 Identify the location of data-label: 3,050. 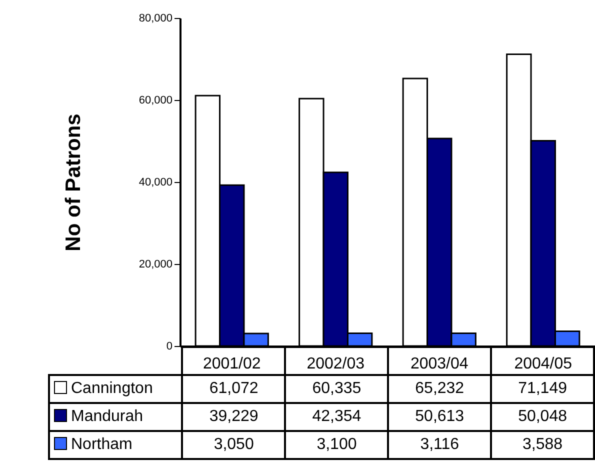
(234, 445).